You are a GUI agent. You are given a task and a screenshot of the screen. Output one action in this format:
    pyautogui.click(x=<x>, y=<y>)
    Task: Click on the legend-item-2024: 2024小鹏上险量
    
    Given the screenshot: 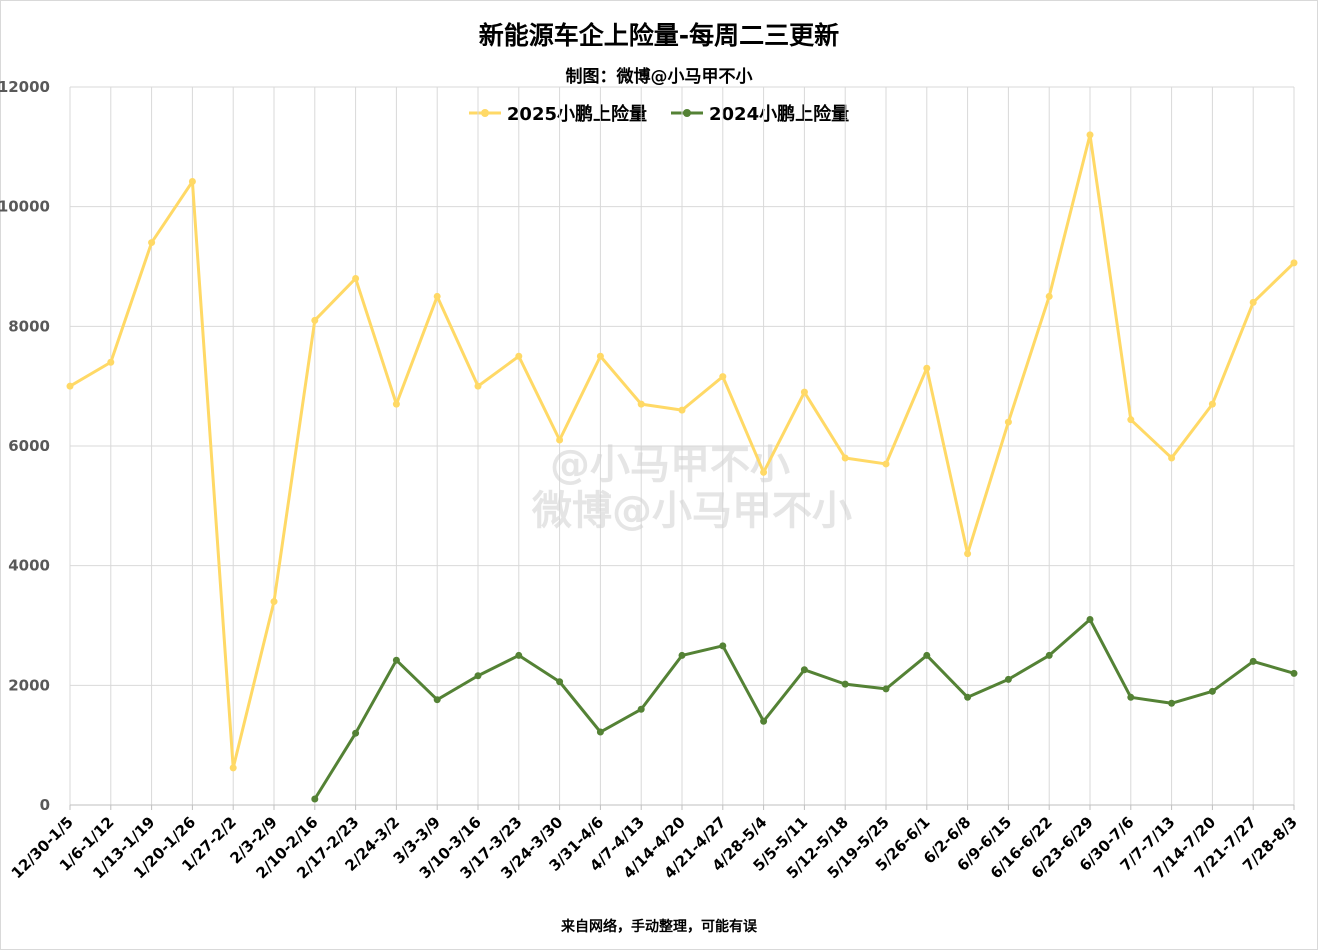 What is the action you would take?
    pyautogui.click(x=760, y=113)
    